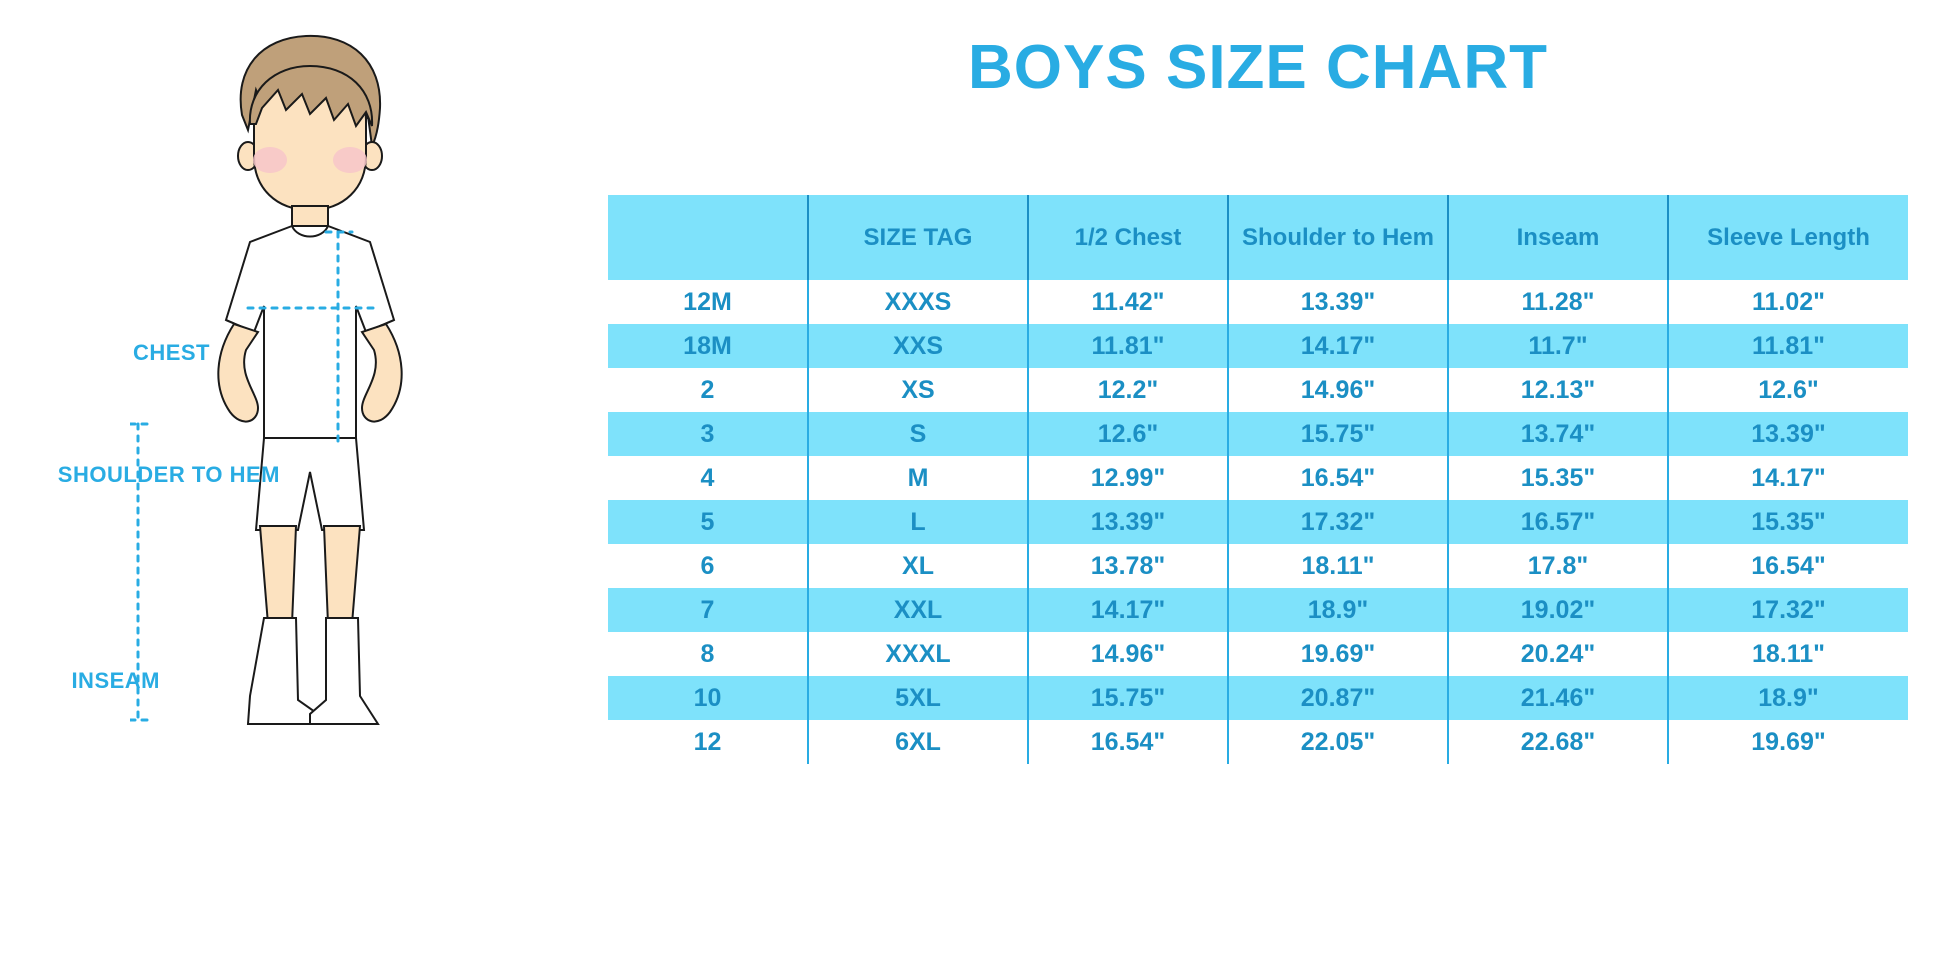 This screenshot has width=1946, height=973. Describe the element at coordinates (917, 434) in the screenshot. I see `table-cell: S` at that location.